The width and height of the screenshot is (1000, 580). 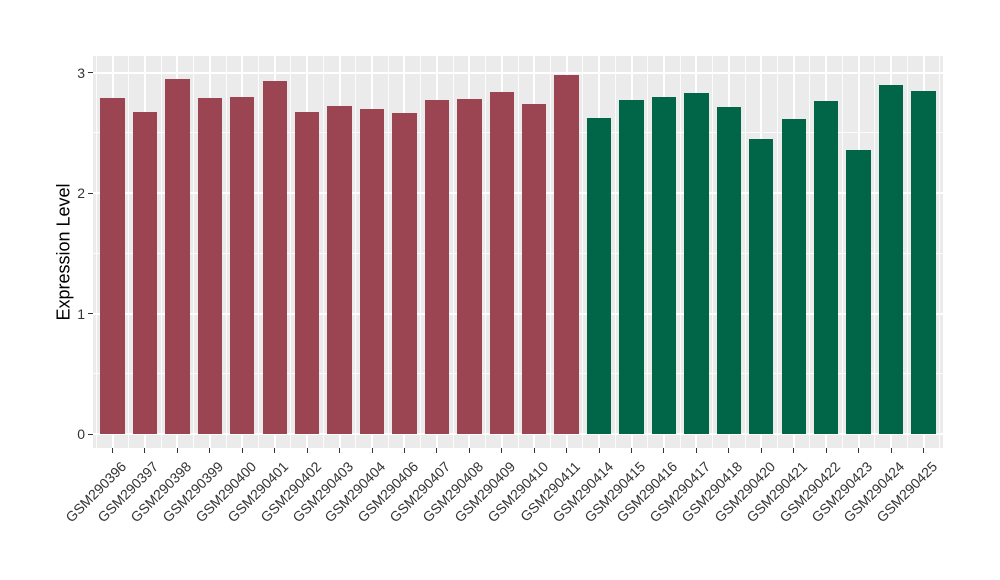 I want to click on bar-GSM290408, so click(x=469, y=266).